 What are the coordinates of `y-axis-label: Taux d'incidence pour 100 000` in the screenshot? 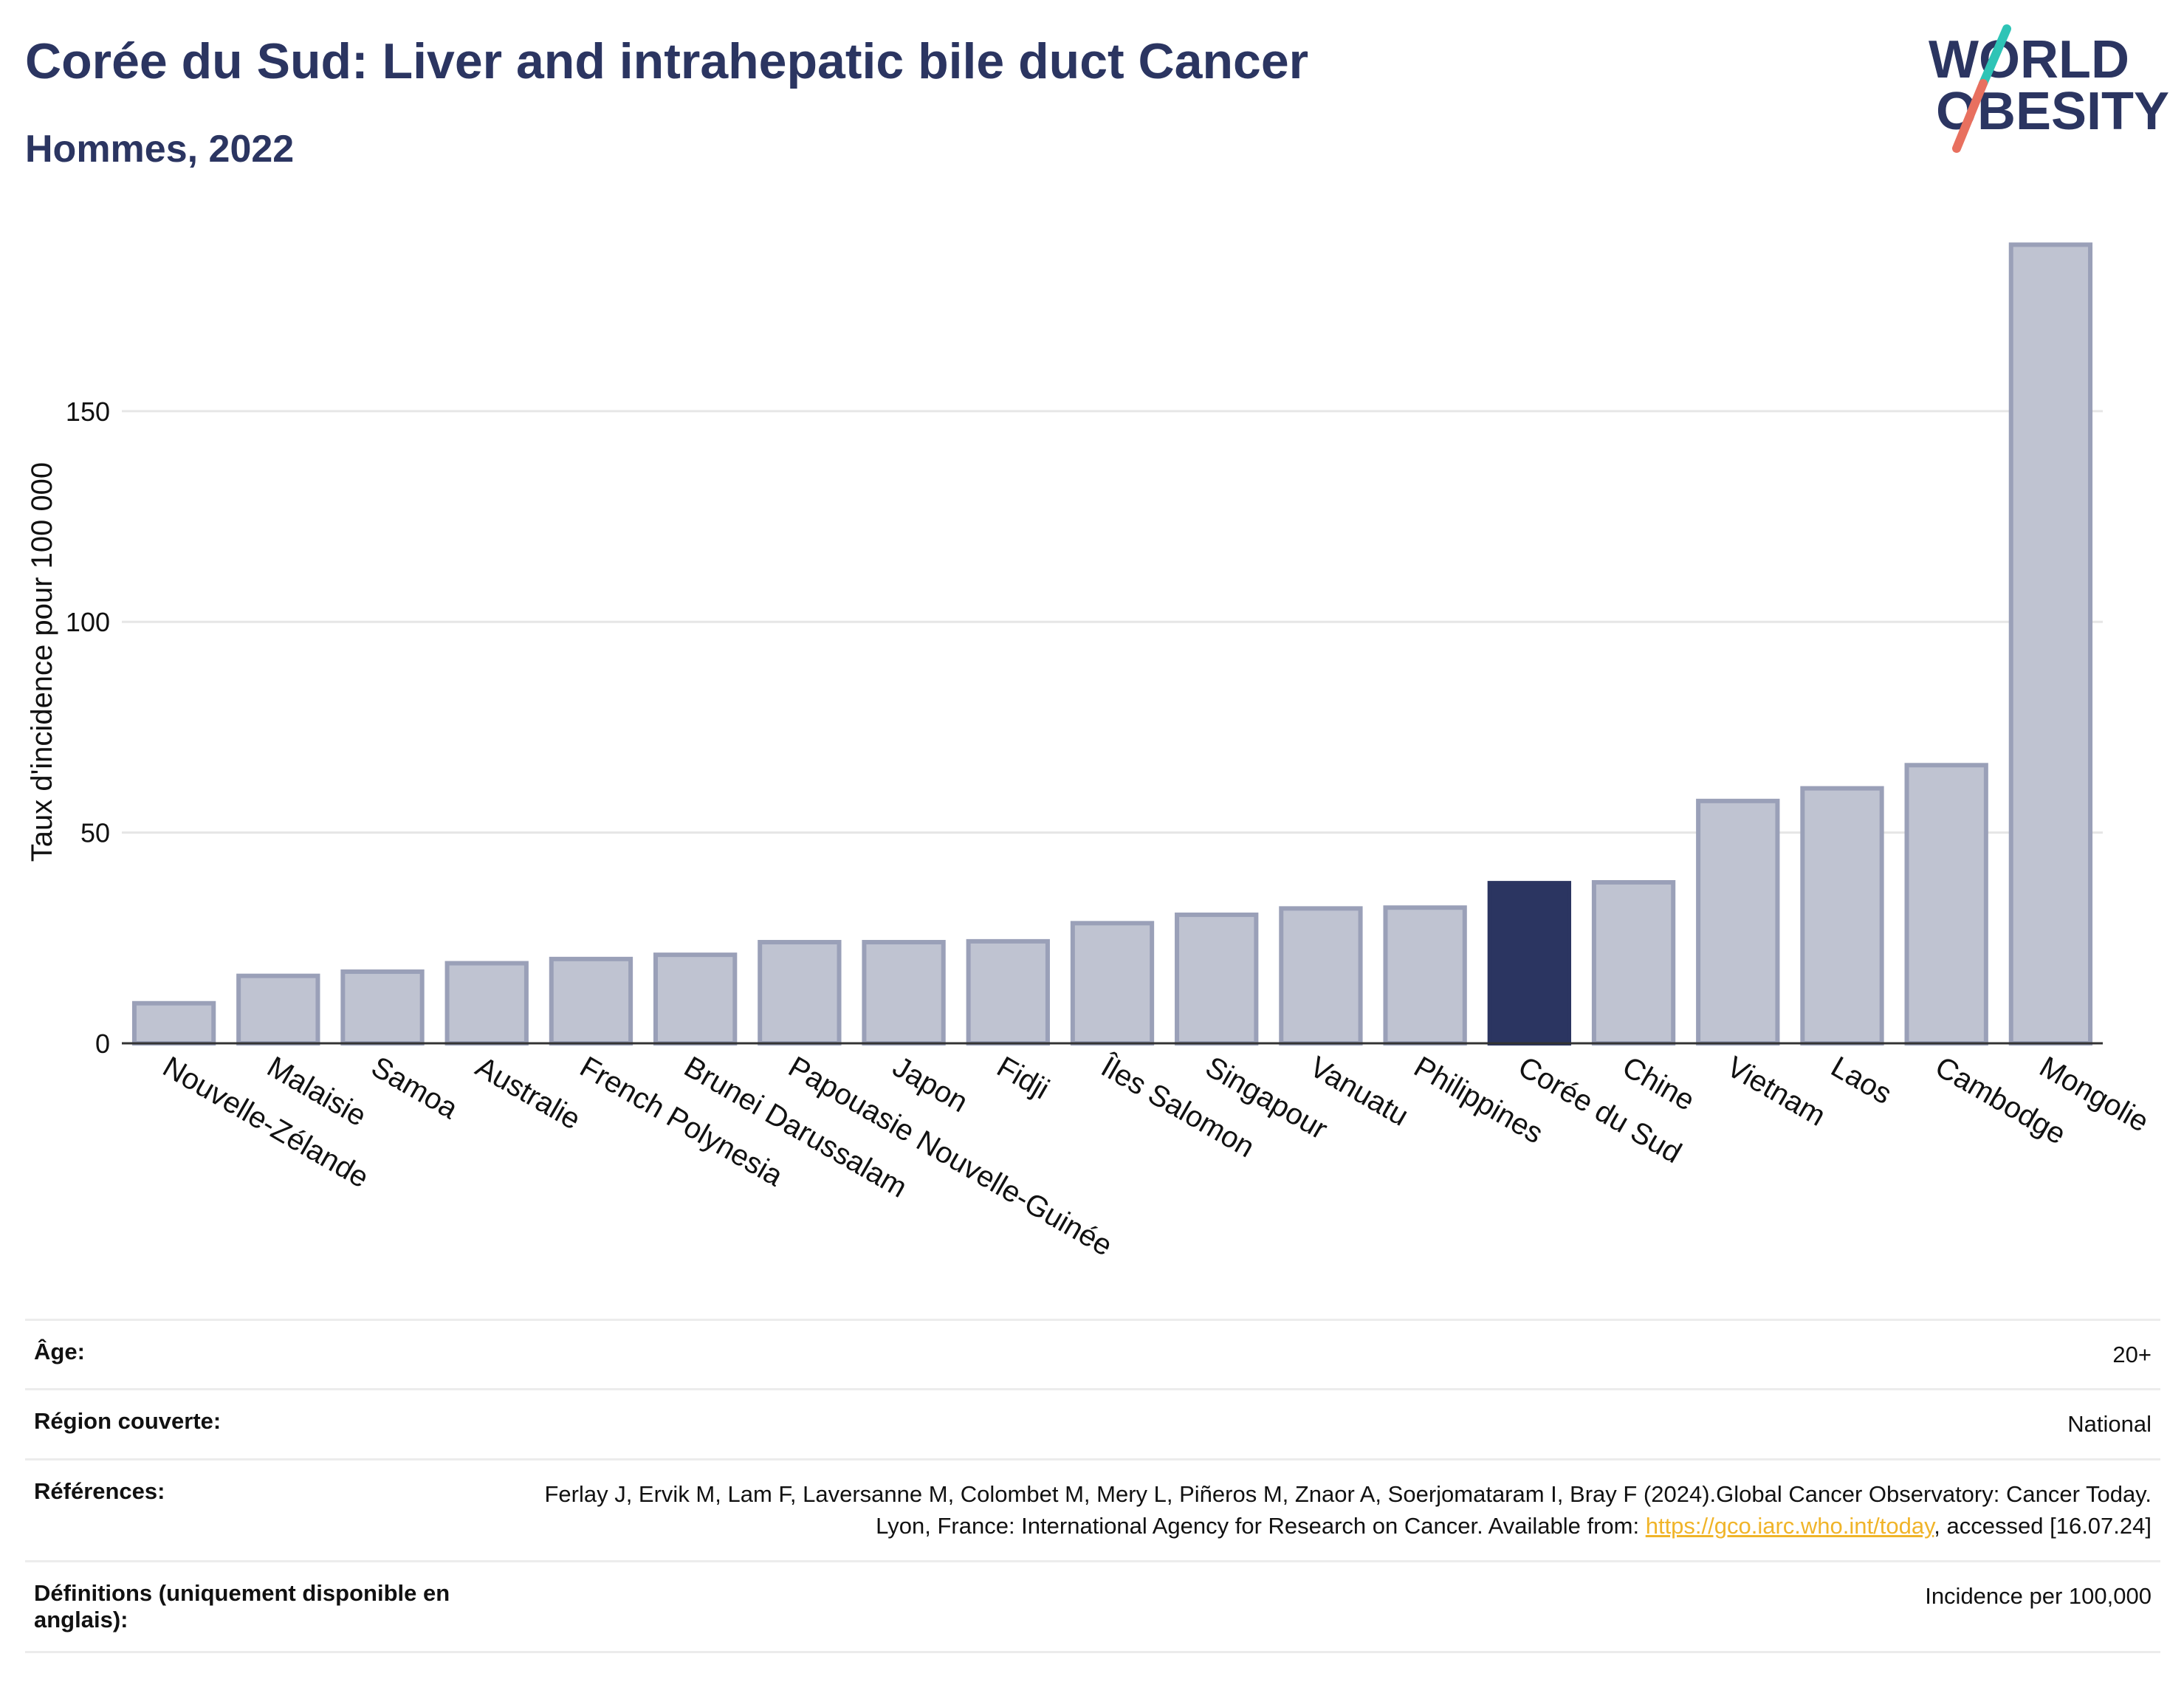 It's located at (42, 662).